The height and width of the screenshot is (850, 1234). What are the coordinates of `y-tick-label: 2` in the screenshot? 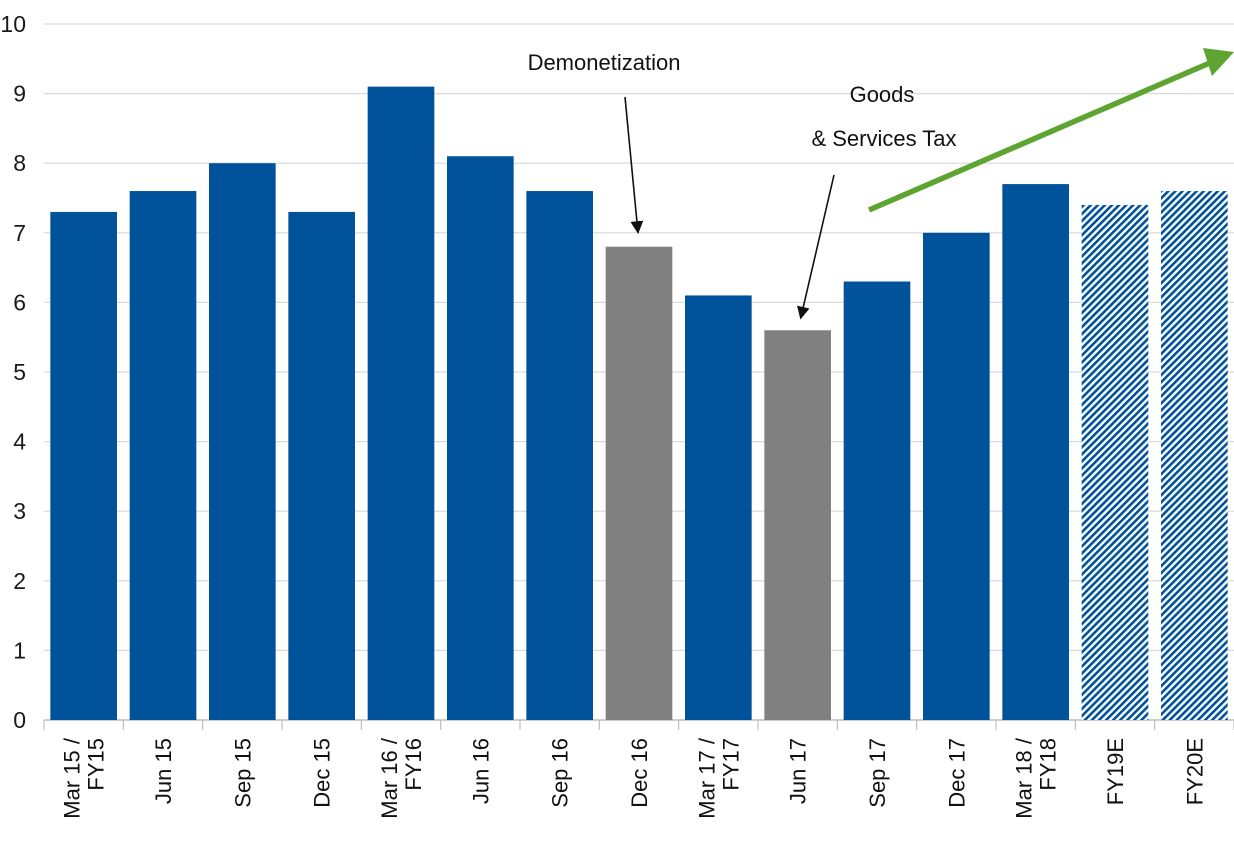 It's located at (19, 581).